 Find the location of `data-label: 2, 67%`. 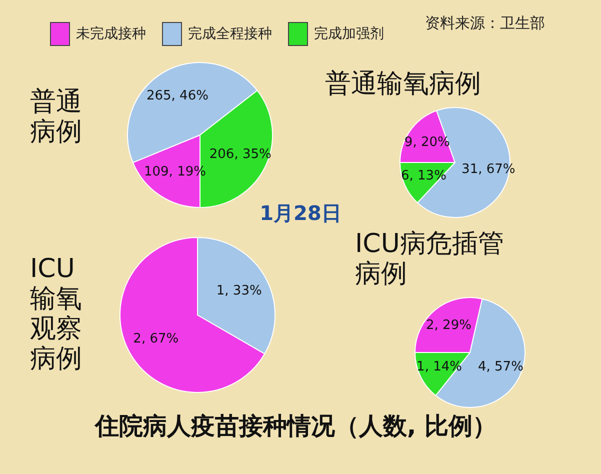

data-label: 2, 67% is located at coordinates (156, 338).